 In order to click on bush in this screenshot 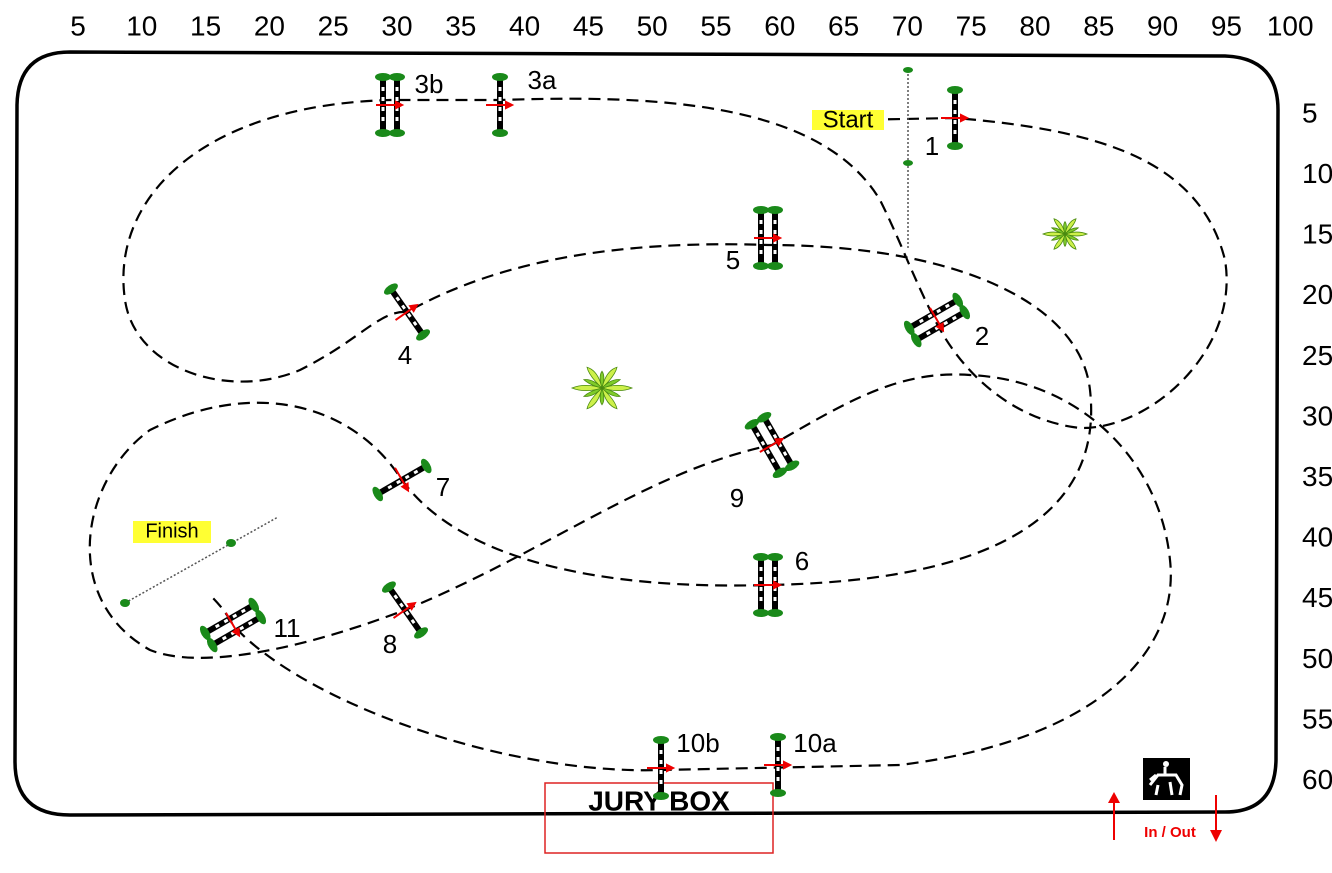, I will do `click(1065, 234)`.